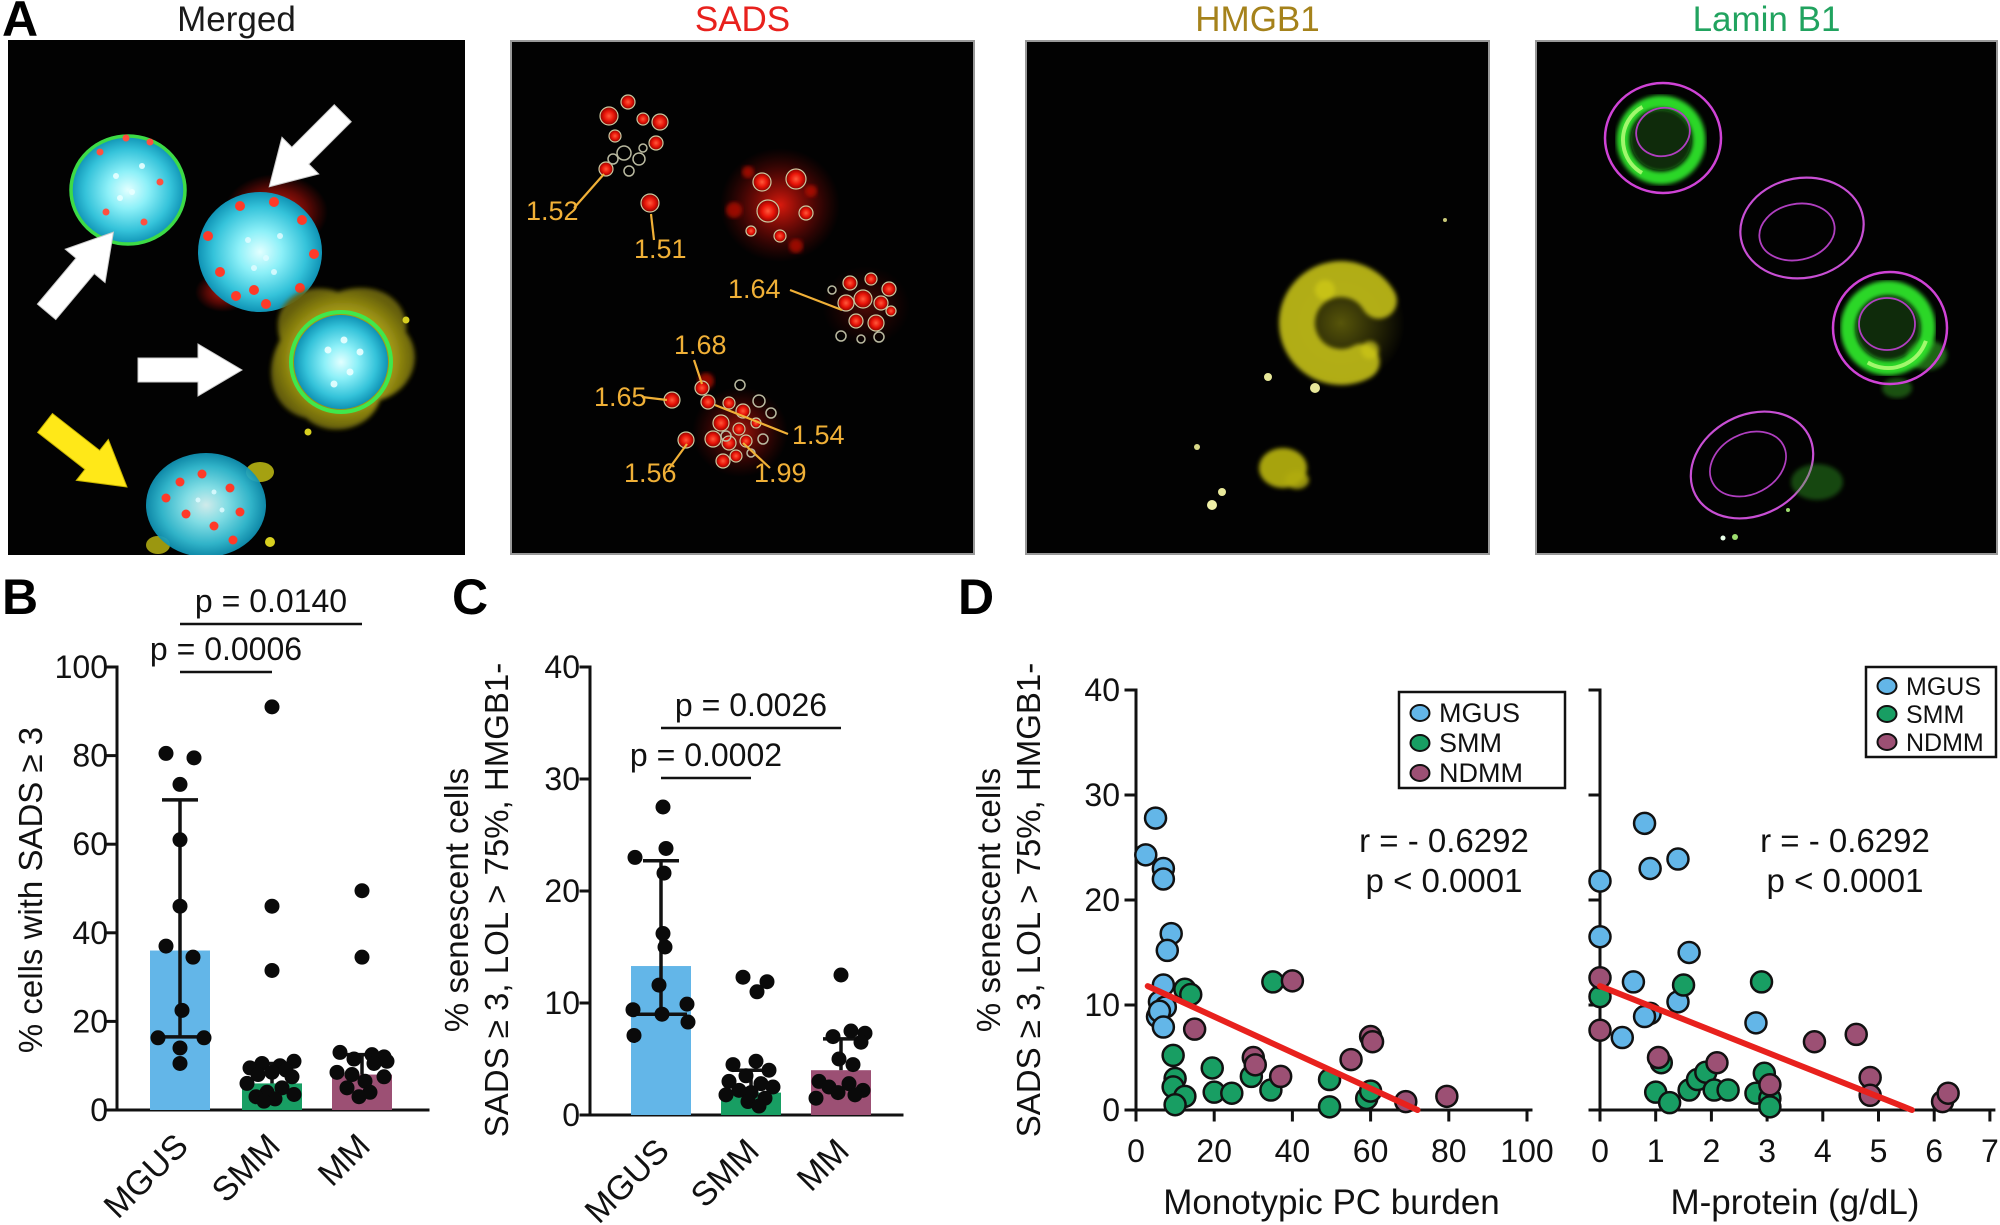 The width and height of the screenshot is (2000, 1225). Describe the element at coordinates (780, 473) in the screenshot. I see `sads-ratio-label: 1.99` at that location.